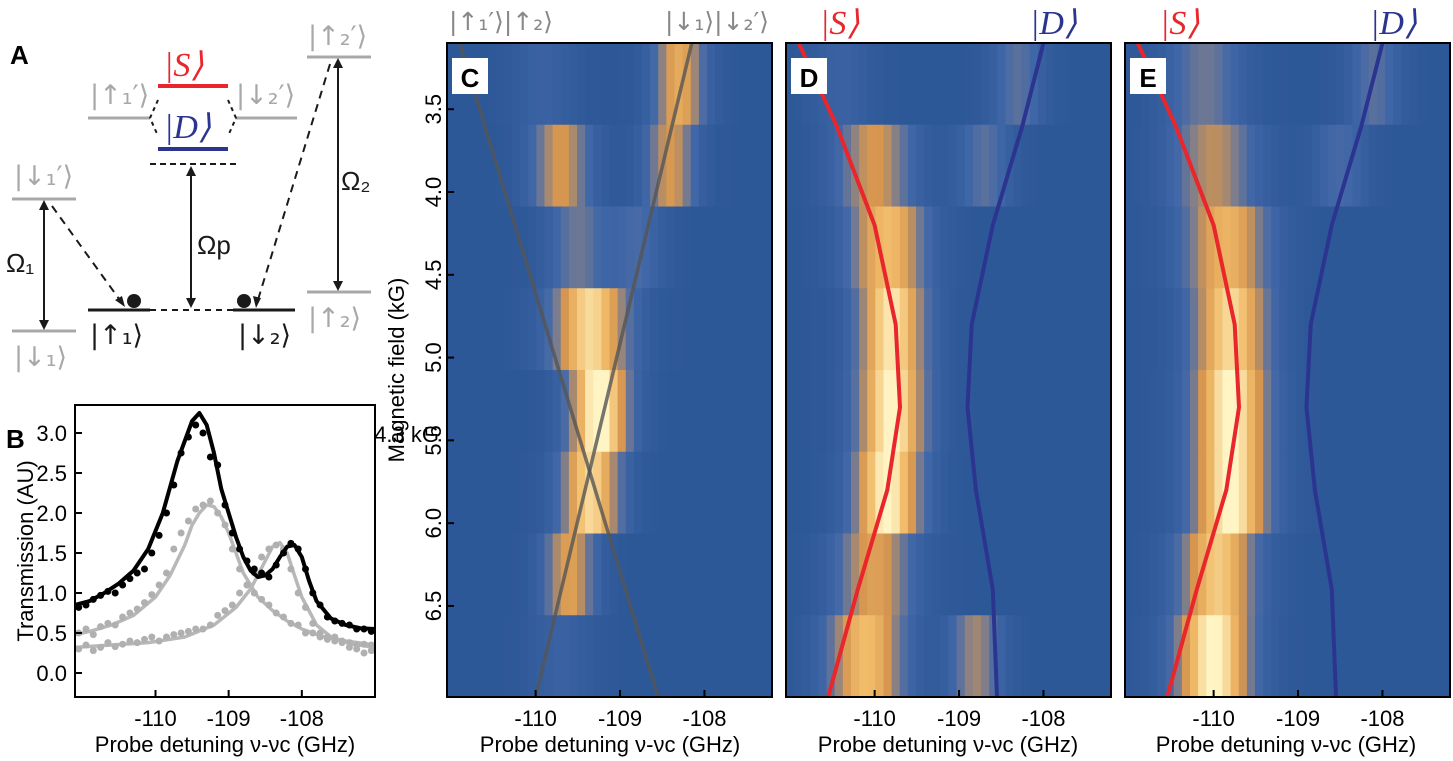  Describe the element at coordinates (1148, 76) in the screenshot. I see `panel-e-label-box` at that location.